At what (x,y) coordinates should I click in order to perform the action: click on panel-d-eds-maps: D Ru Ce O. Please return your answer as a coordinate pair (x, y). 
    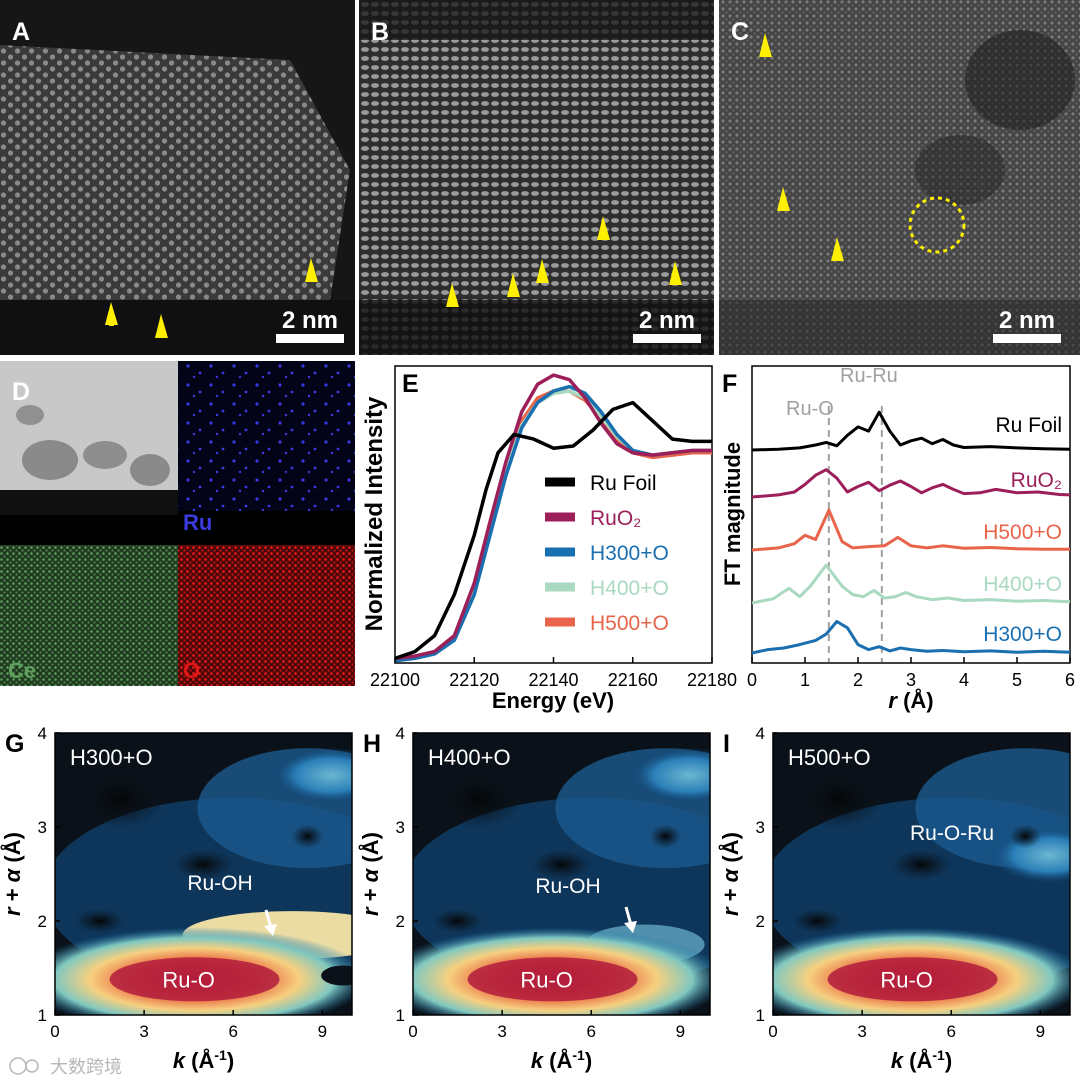
    Looking at the image, I should click on (177, 523).